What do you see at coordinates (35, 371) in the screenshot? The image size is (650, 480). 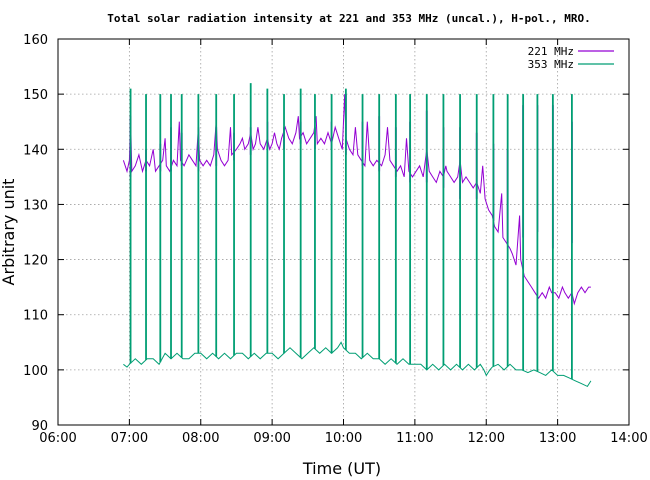 I see `y-tick-label: 100` at bounding box center [35, 371].